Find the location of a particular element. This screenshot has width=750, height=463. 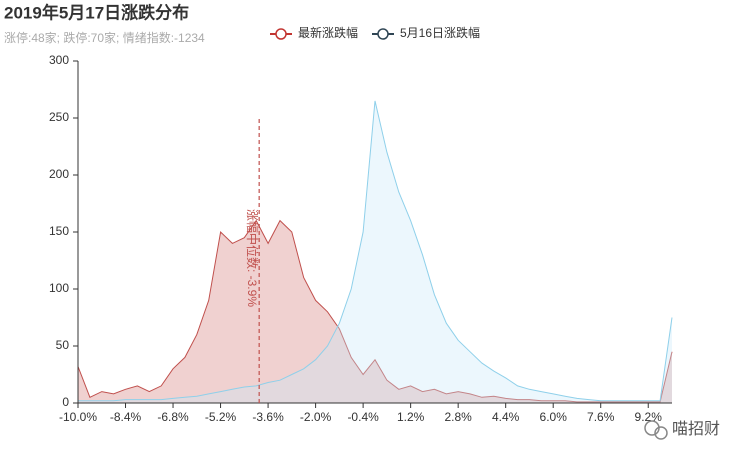

legend-label: 5月16日涨跌幅 is located at coordinates (440, 32).